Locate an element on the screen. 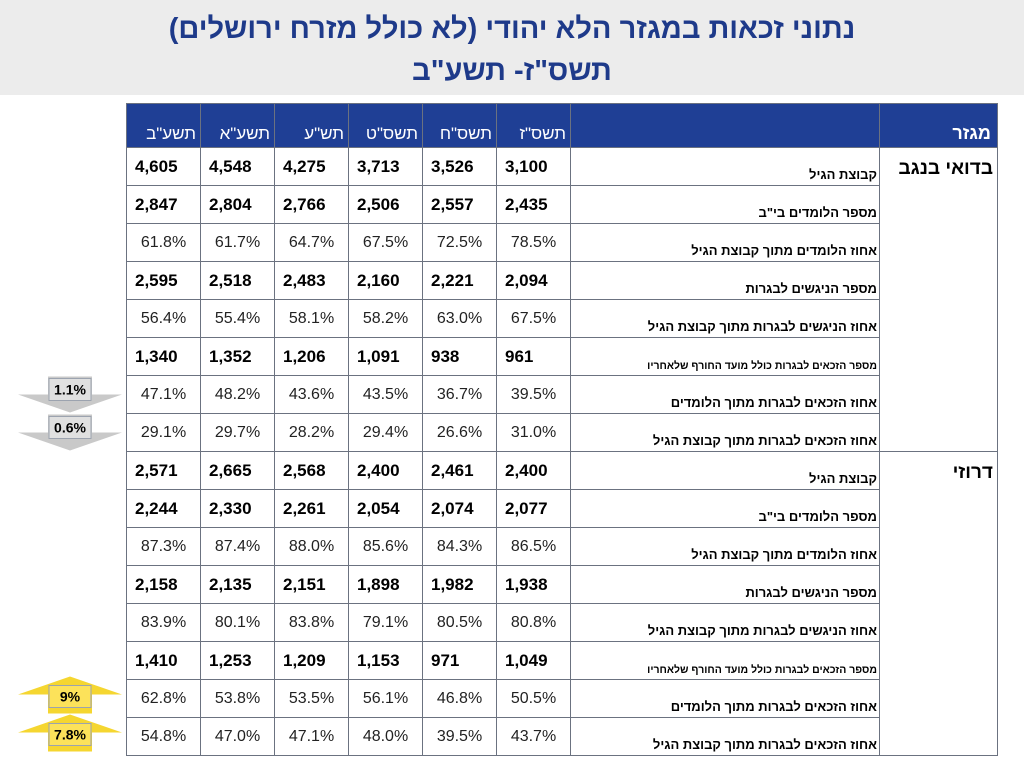  value-cell: 2,151 is located at coordinates (311, 584).